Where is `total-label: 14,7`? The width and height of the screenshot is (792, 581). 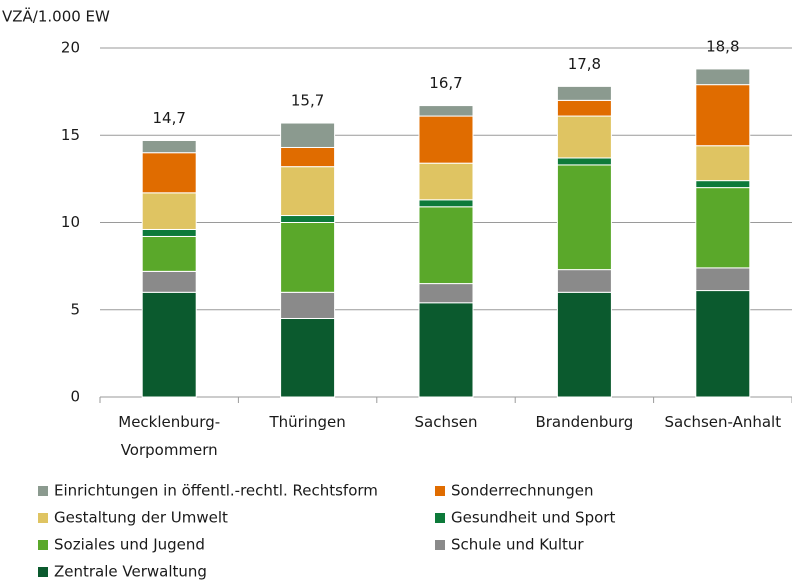 total-label: 14,7 is located at coordinates (168, 118).